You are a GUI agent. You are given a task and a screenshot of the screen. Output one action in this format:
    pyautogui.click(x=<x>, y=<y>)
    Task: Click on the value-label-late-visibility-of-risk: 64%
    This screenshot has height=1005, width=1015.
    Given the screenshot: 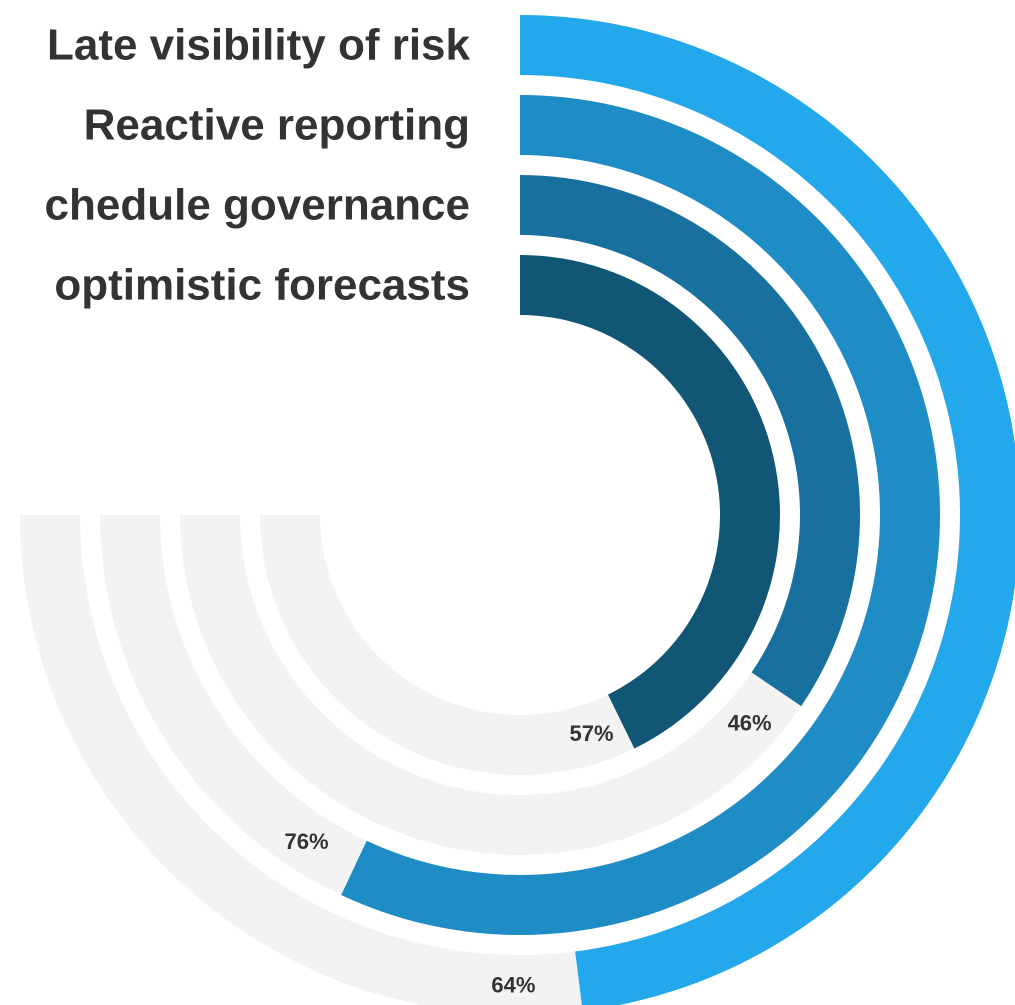 What is the action you would take?
    pyautogui.click(x=513, y=985)
    